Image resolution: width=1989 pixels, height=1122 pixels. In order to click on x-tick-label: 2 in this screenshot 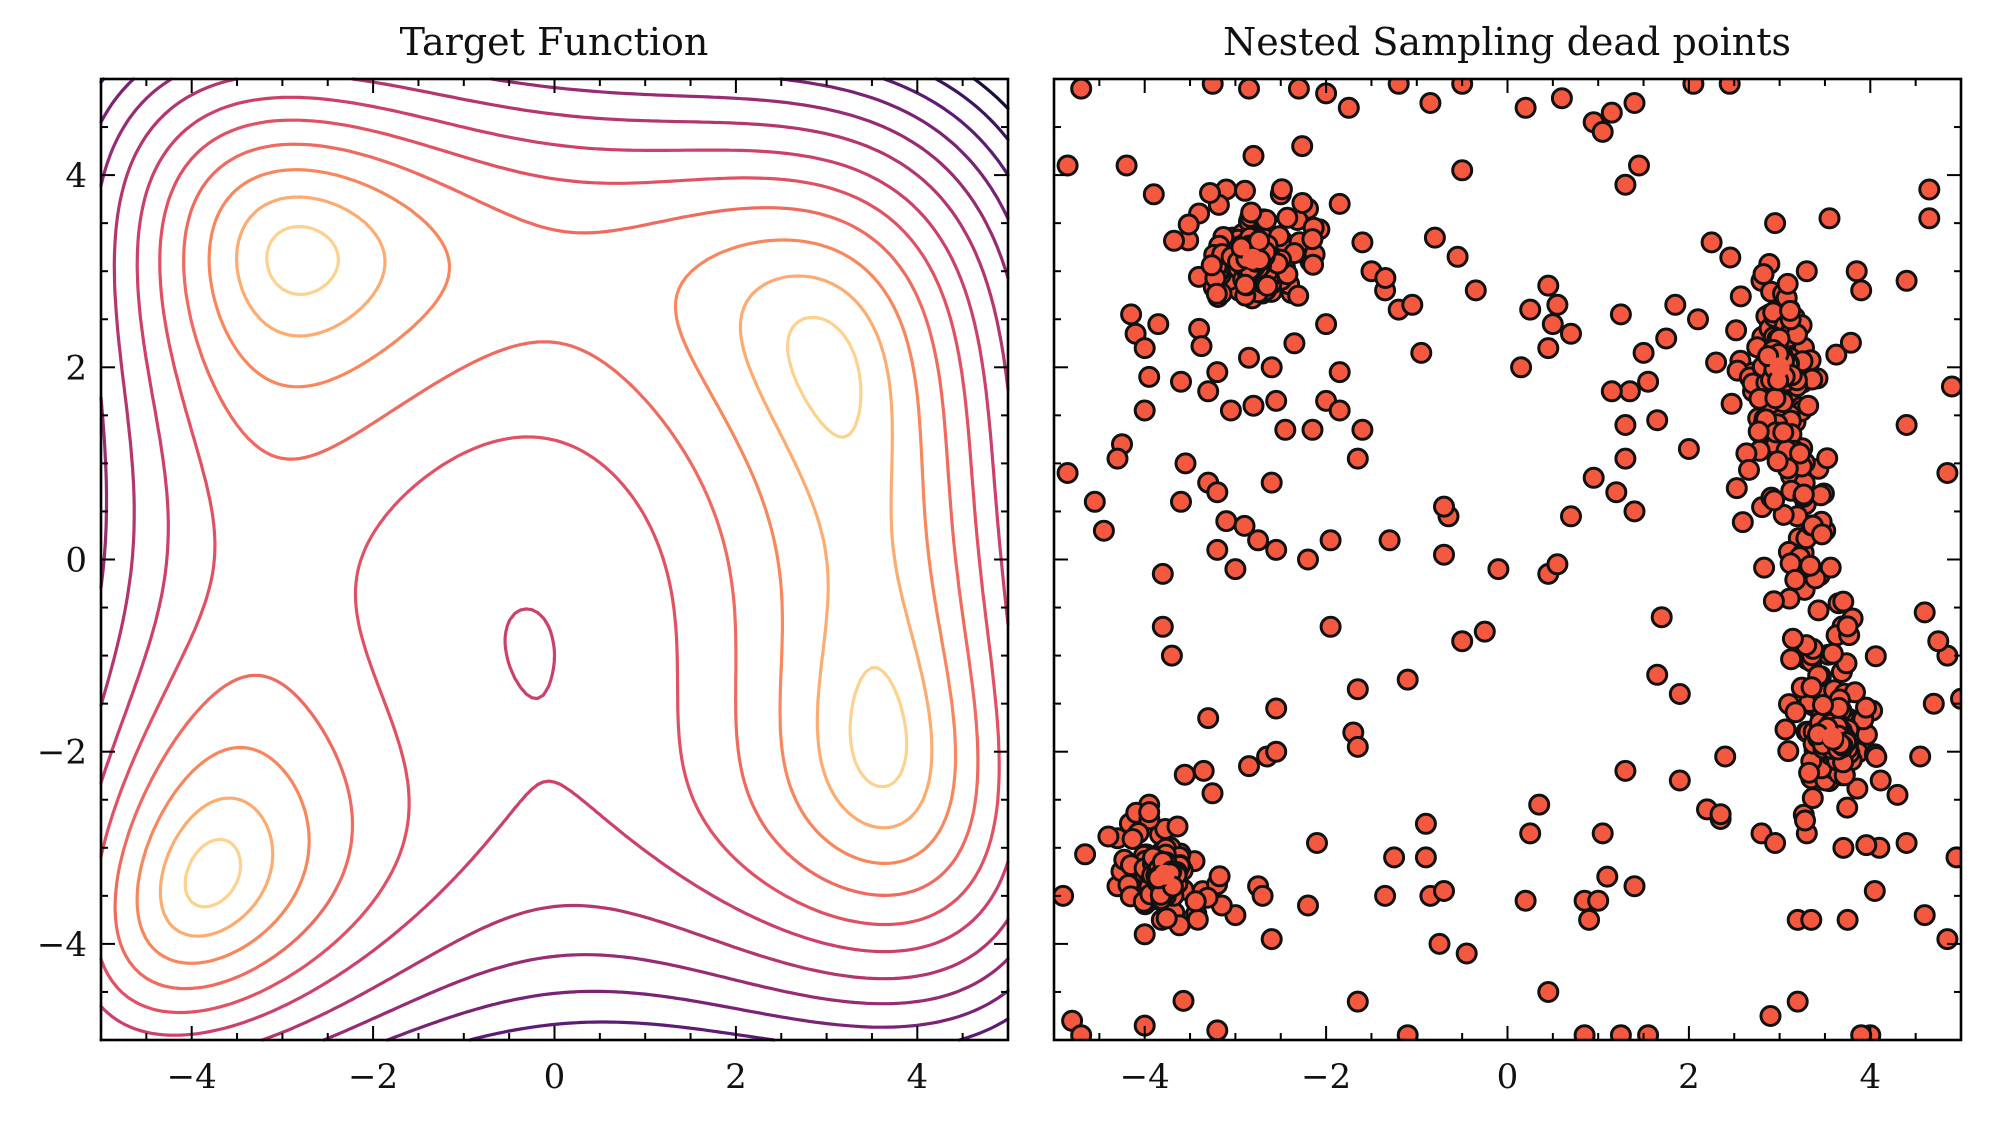, I will do `click(736, 1077)`.